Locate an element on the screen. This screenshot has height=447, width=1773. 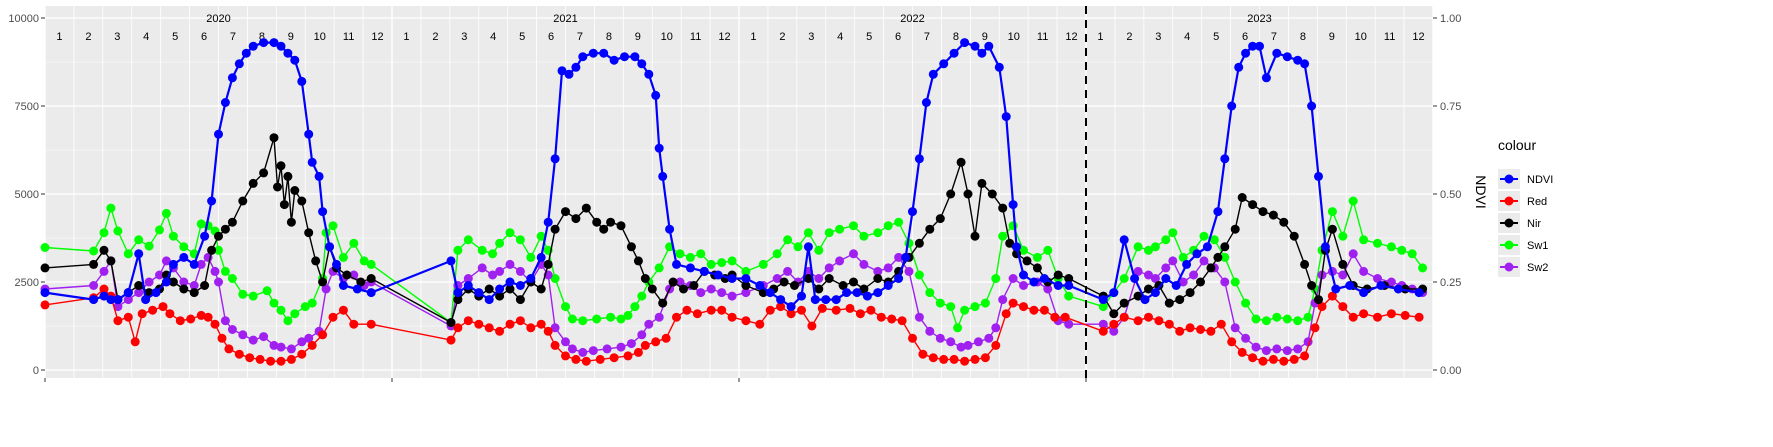
month-label: 9 is located at coordinates (1332, 37).